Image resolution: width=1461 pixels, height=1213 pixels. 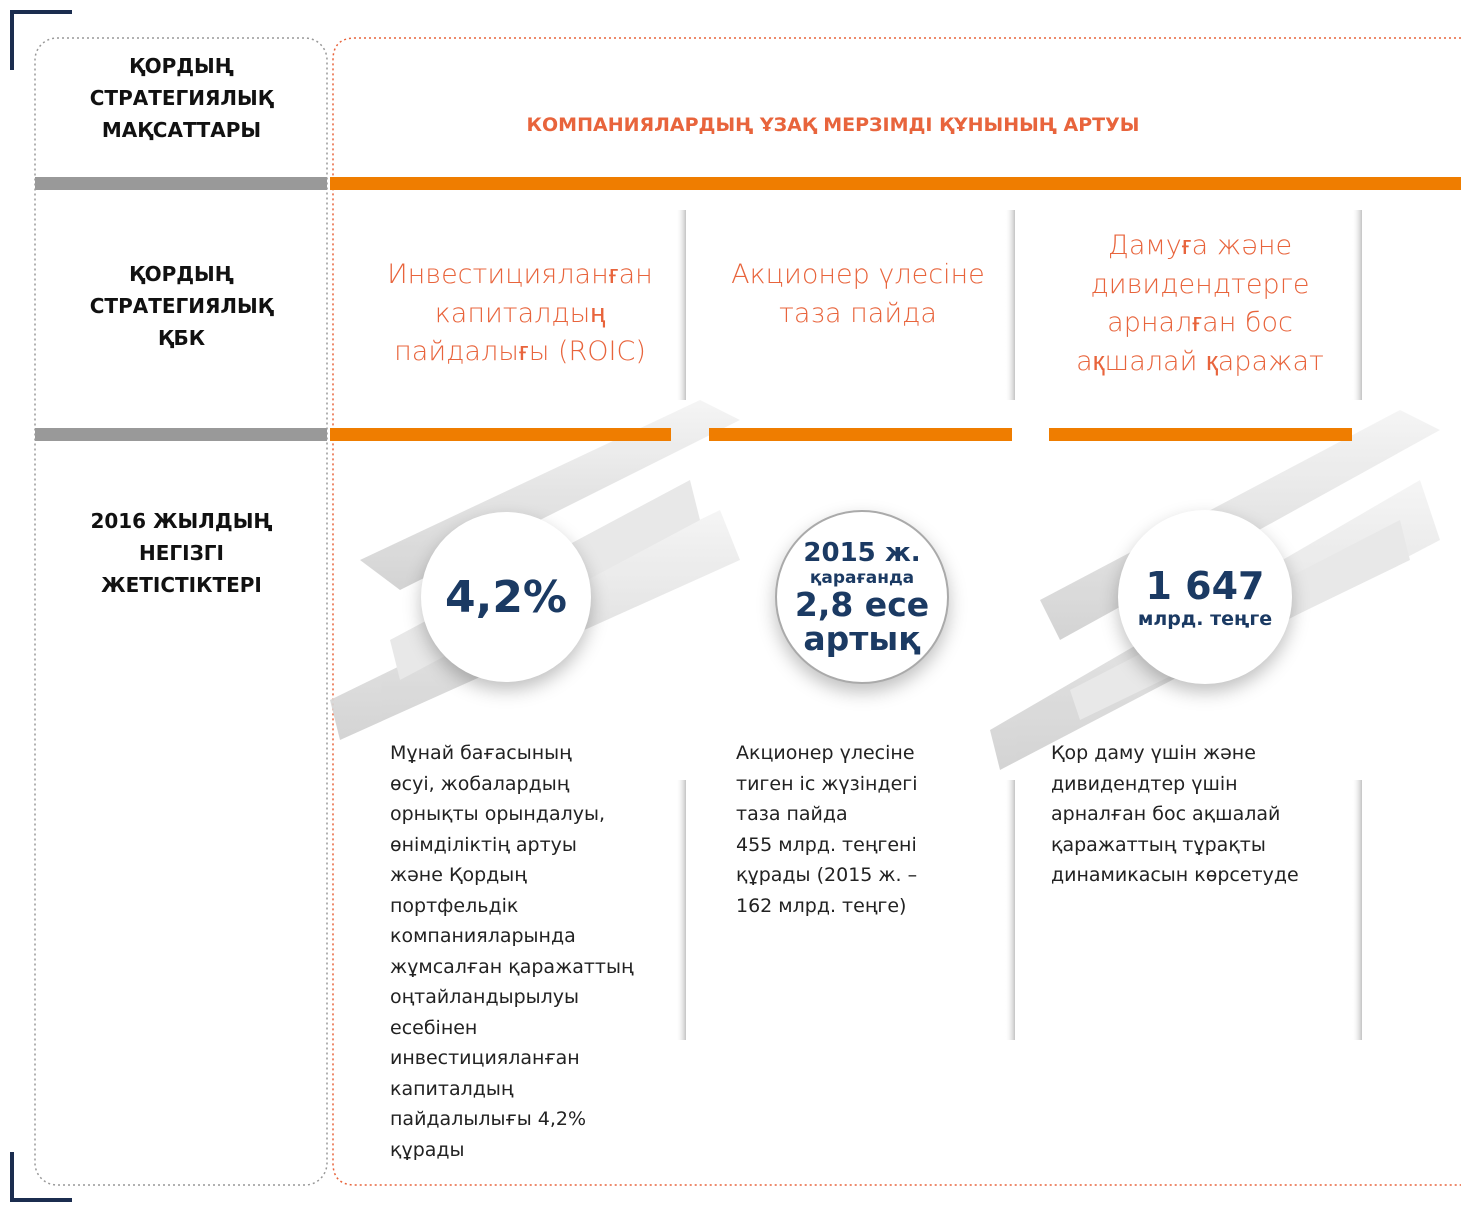 I want to click on label-line: НЕГІЗГІ, so click(x=181, y=553).